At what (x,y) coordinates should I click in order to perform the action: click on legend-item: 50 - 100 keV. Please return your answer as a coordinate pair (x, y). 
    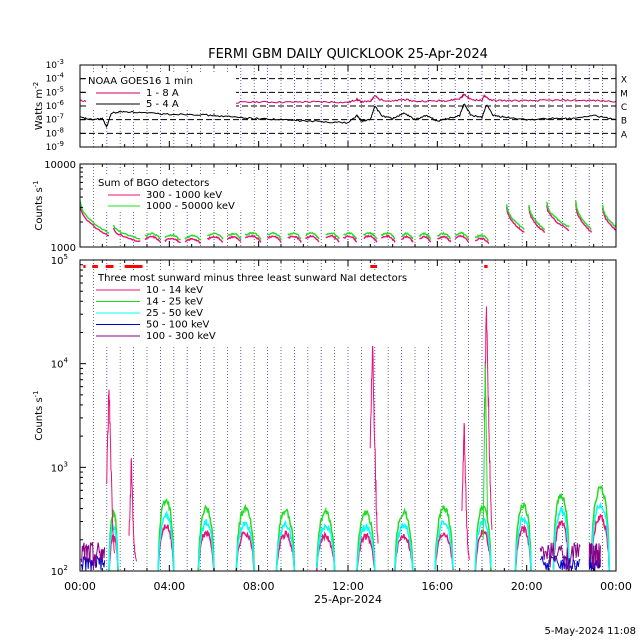
    Looking at the image, I should click on (178, 325).